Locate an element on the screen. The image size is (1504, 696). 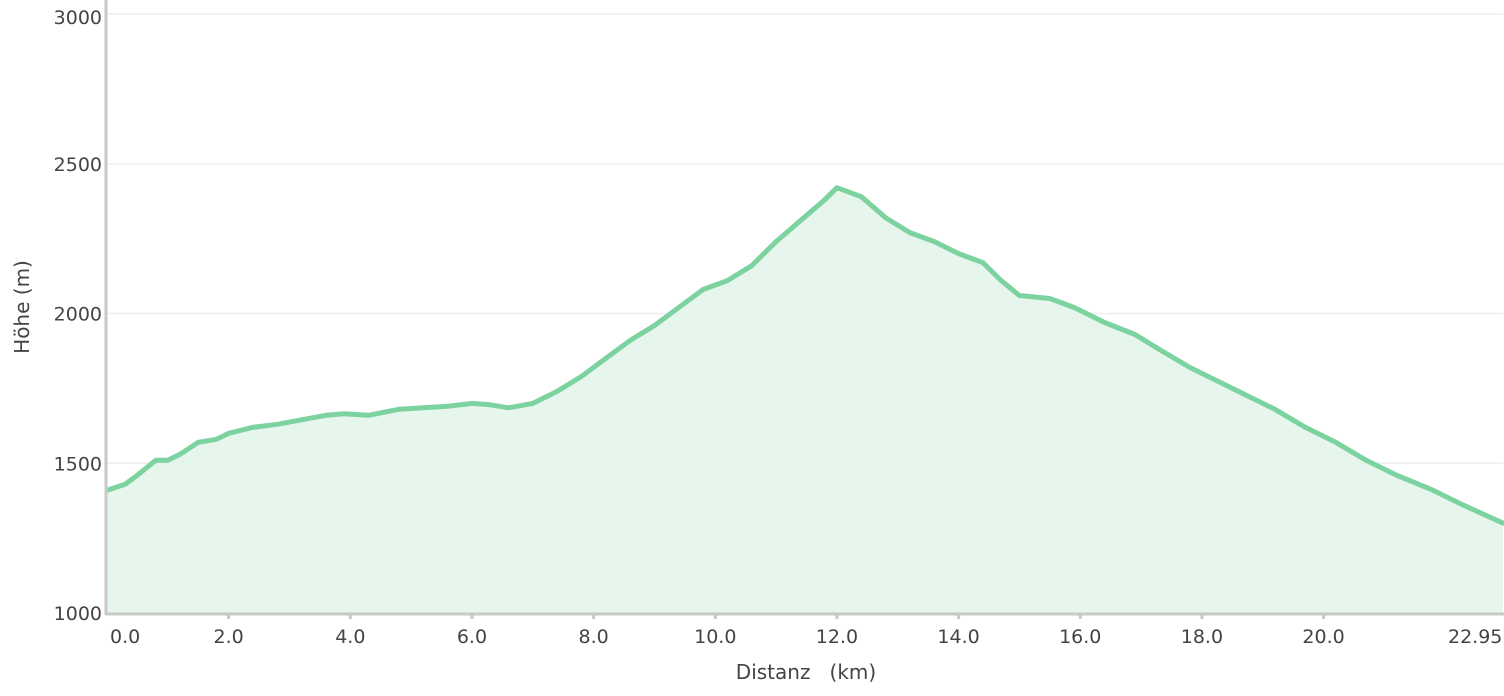
y-tick-label: 1000 is located at coordinates (78, 614).